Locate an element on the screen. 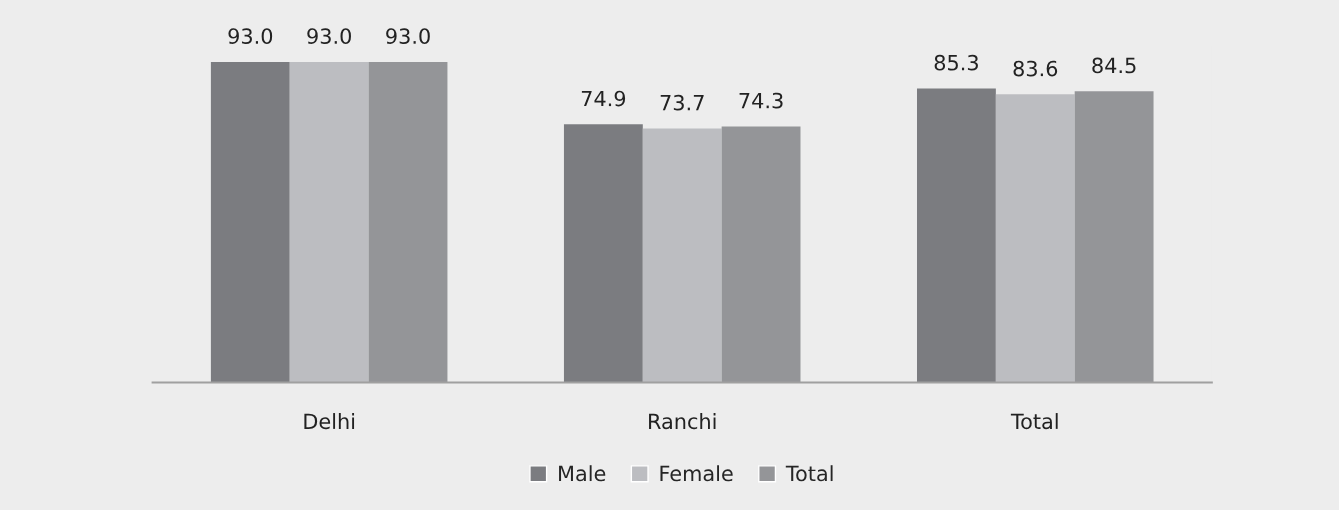  legend-label: Total is located at coordinates (809, 473).